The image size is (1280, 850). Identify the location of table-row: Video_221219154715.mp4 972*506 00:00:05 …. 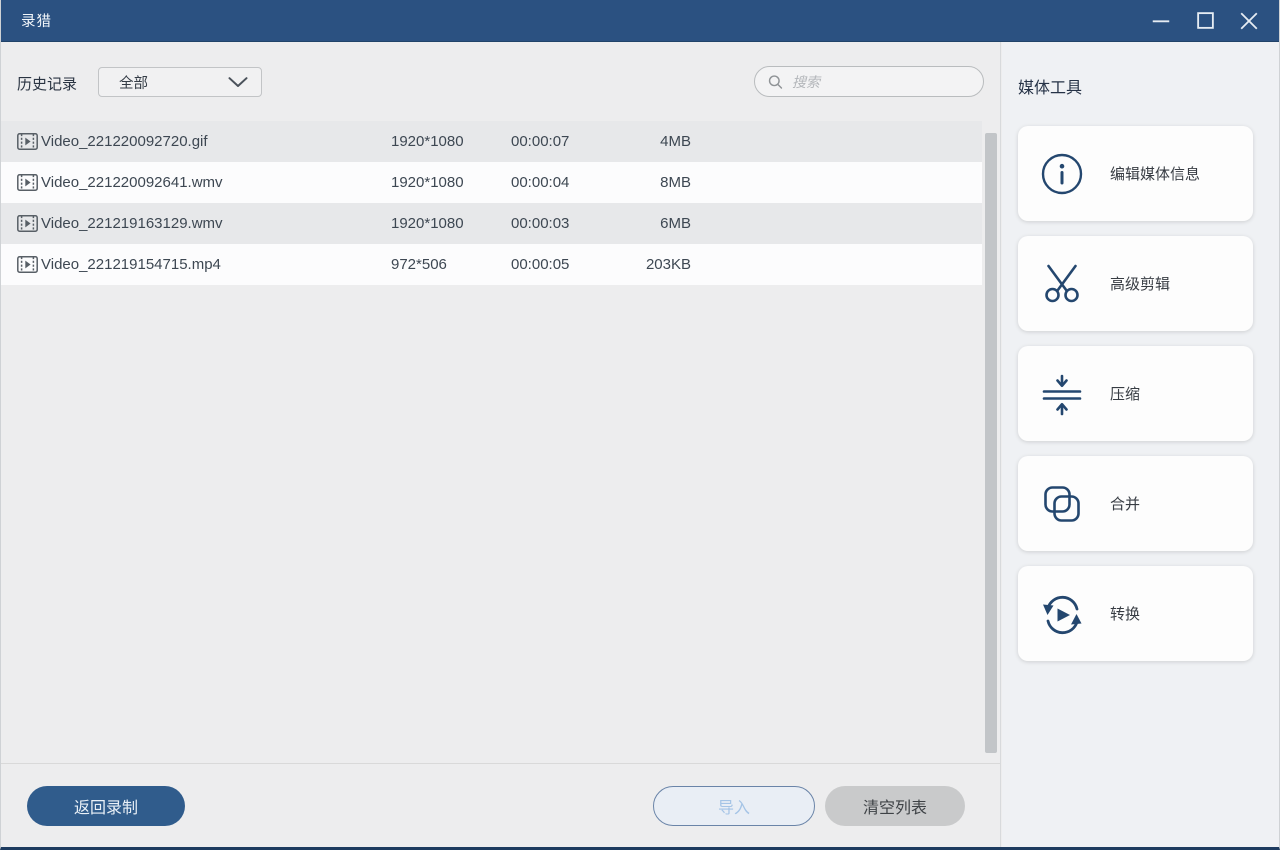
(491, 264).